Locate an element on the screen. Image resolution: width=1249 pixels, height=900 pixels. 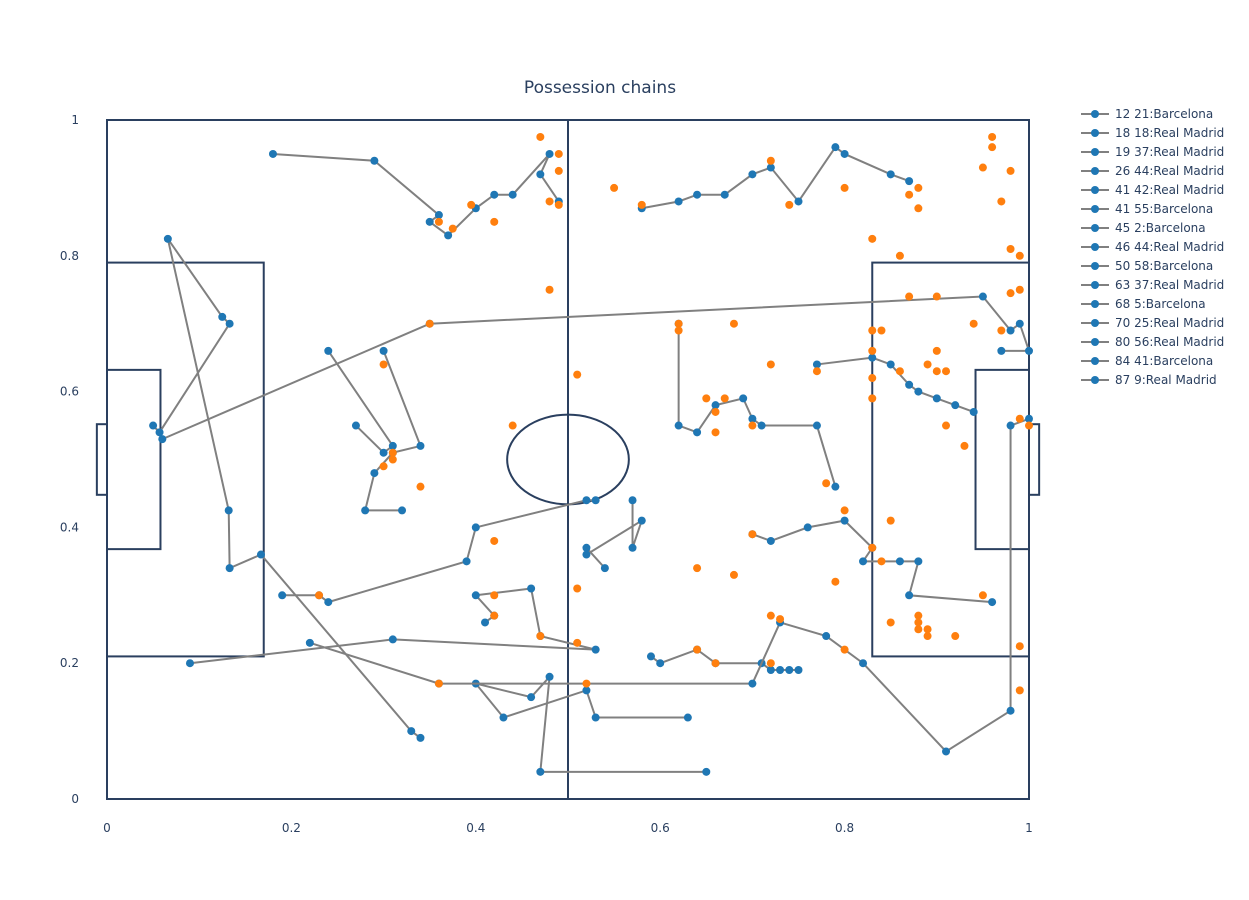
legend-label: 63 37:Real Madrid is located at coordinates (1169, 285).